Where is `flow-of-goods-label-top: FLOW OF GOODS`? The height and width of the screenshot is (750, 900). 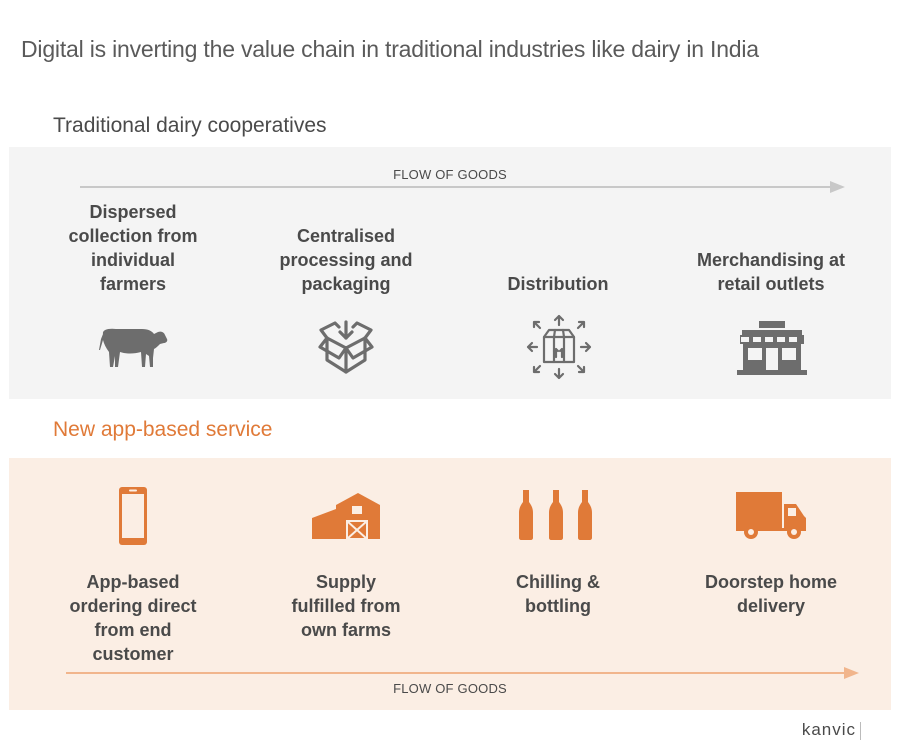
flow-of-goods-label-top: FLOW OF GOODS is located at coordinates (450, 174).